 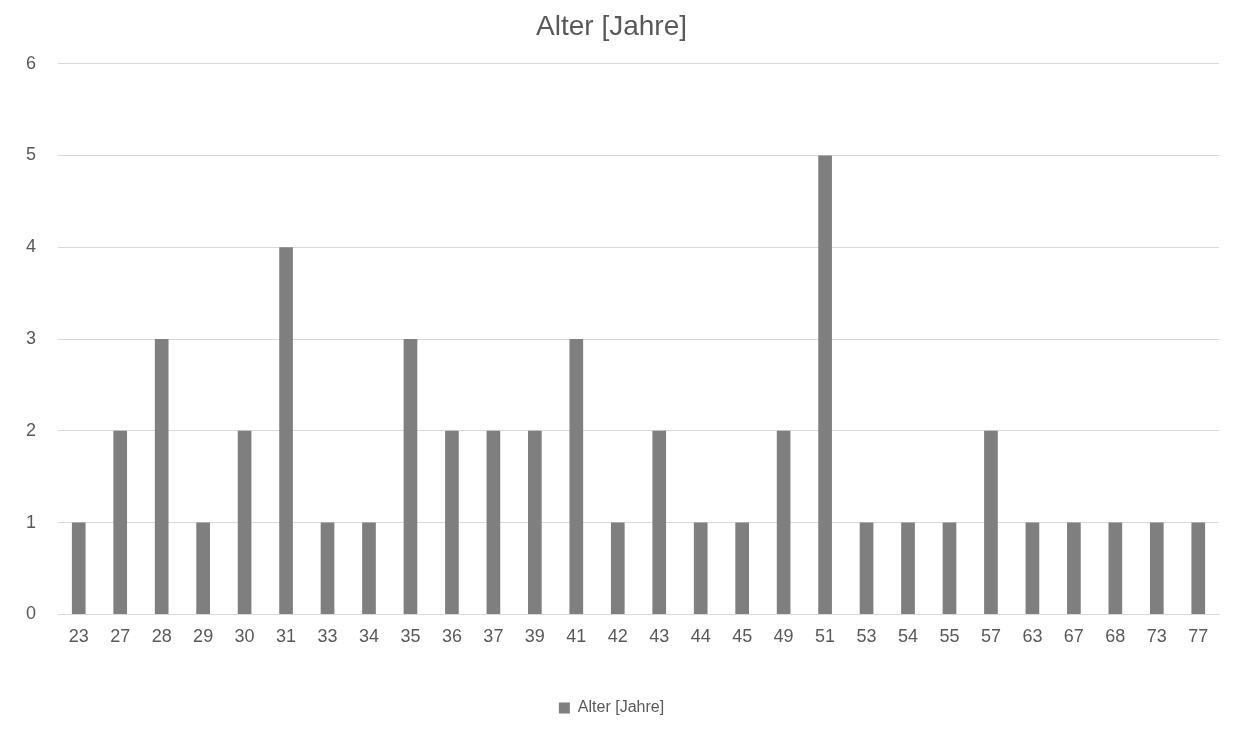 I want to click on chart-title: Alter [Jahre], so click(x=611, y=25).